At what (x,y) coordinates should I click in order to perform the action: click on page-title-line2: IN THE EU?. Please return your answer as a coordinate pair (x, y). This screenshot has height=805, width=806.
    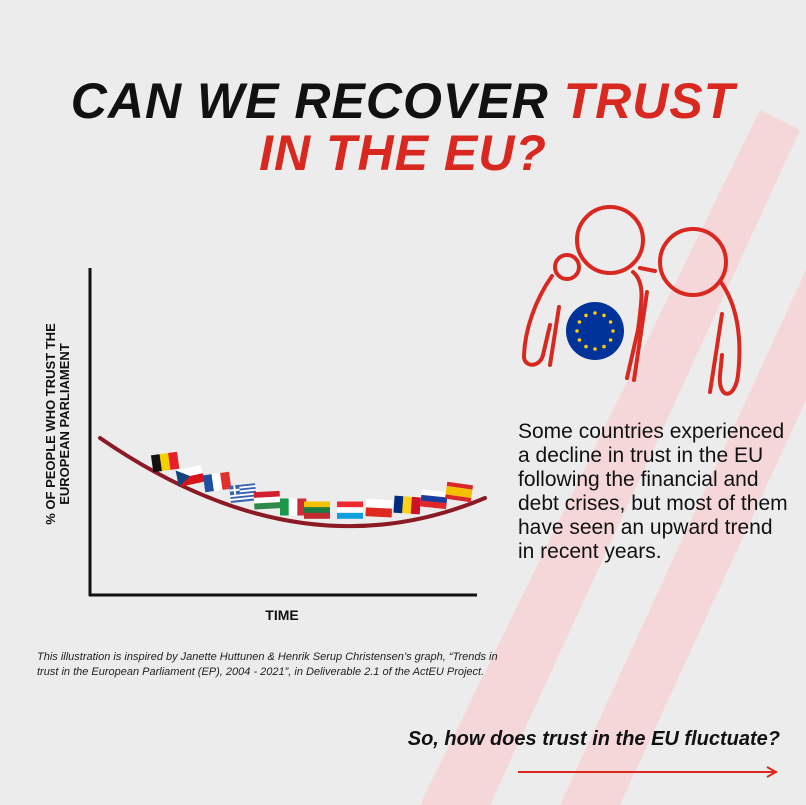
    Looking at the image, I should click on (403, 153).